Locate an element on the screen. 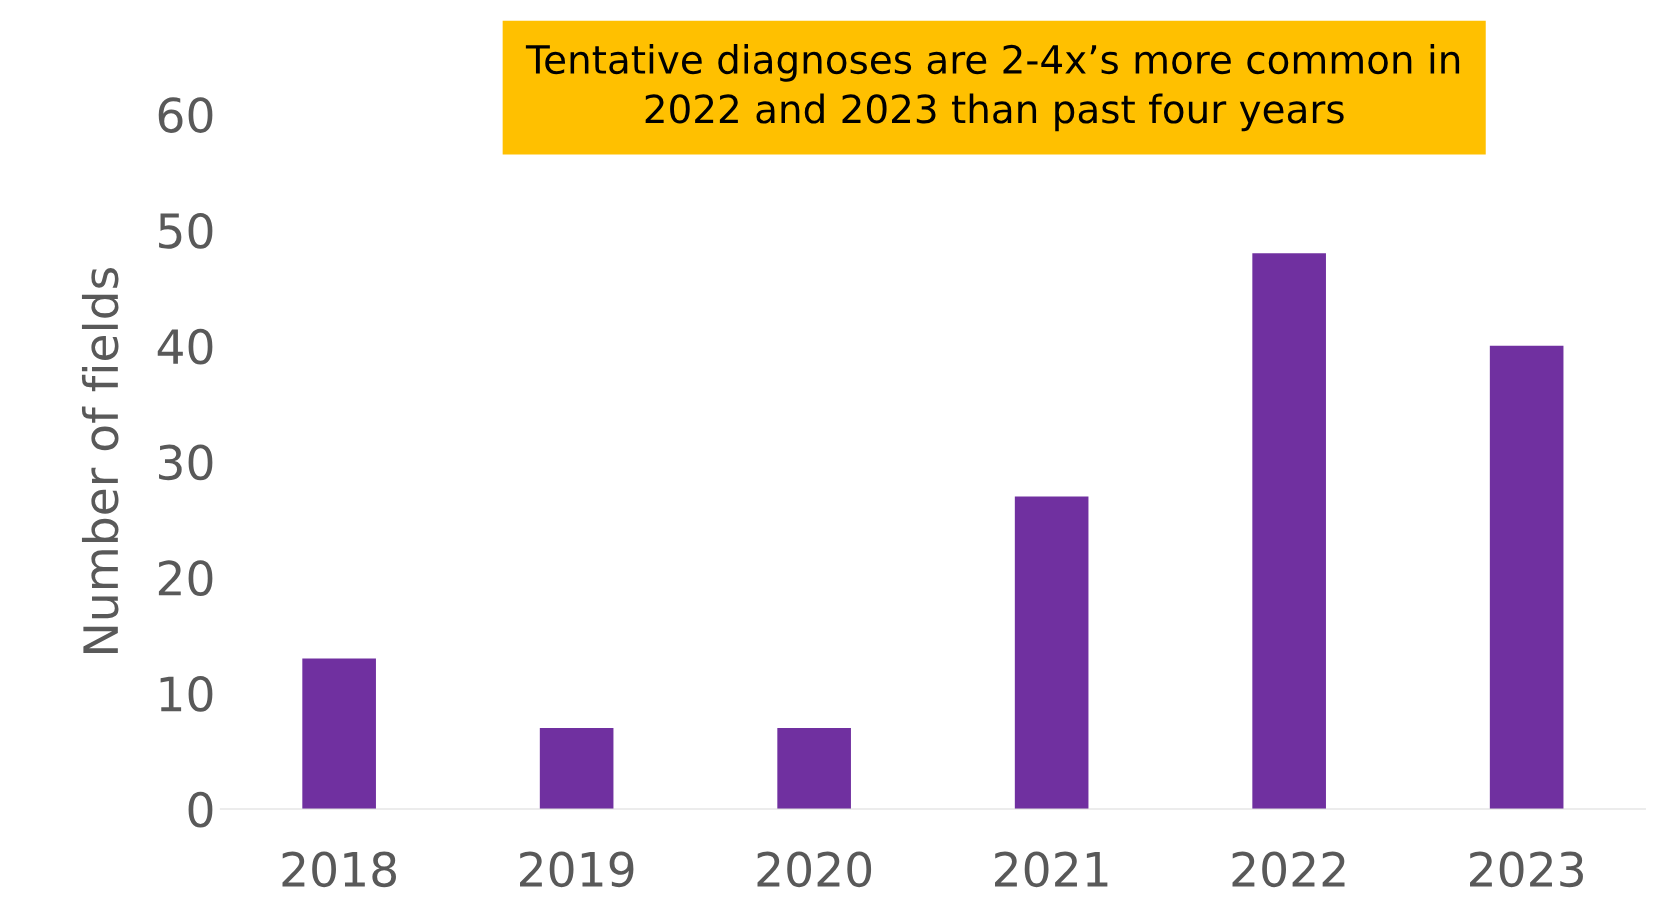  x-tick-label: 2020 is located at coordinates (814, 869).